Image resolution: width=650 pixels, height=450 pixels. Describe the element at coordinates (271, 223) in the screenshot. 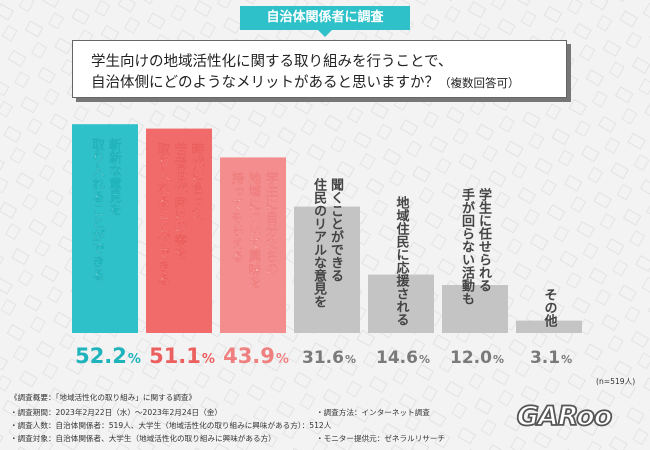

I see `bar-3-label-line-3: 学生に自分たちの` at that location.